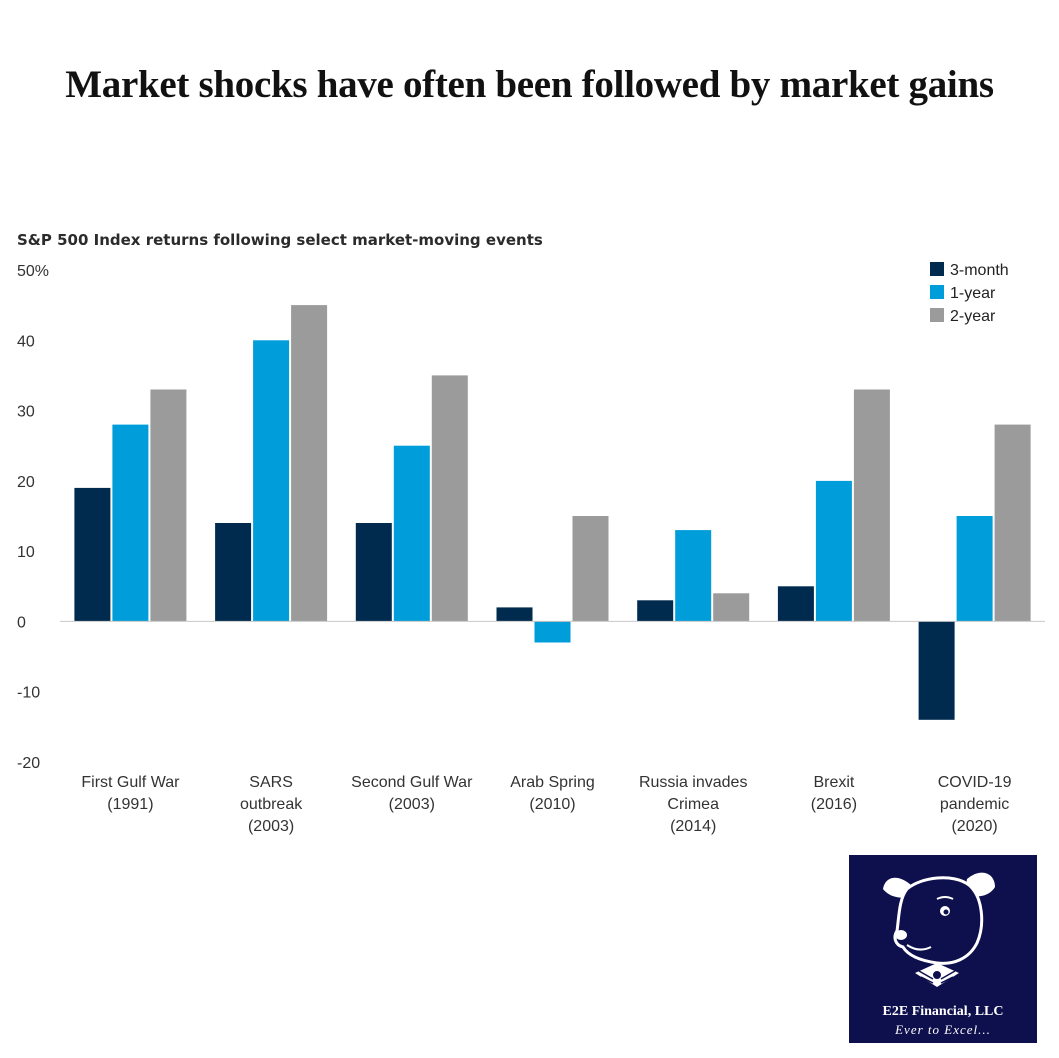  What do you see at coordinates (937, 315) in the screenshot?
I see `legend-swatch-2-year` at bounding box center [937, 315].